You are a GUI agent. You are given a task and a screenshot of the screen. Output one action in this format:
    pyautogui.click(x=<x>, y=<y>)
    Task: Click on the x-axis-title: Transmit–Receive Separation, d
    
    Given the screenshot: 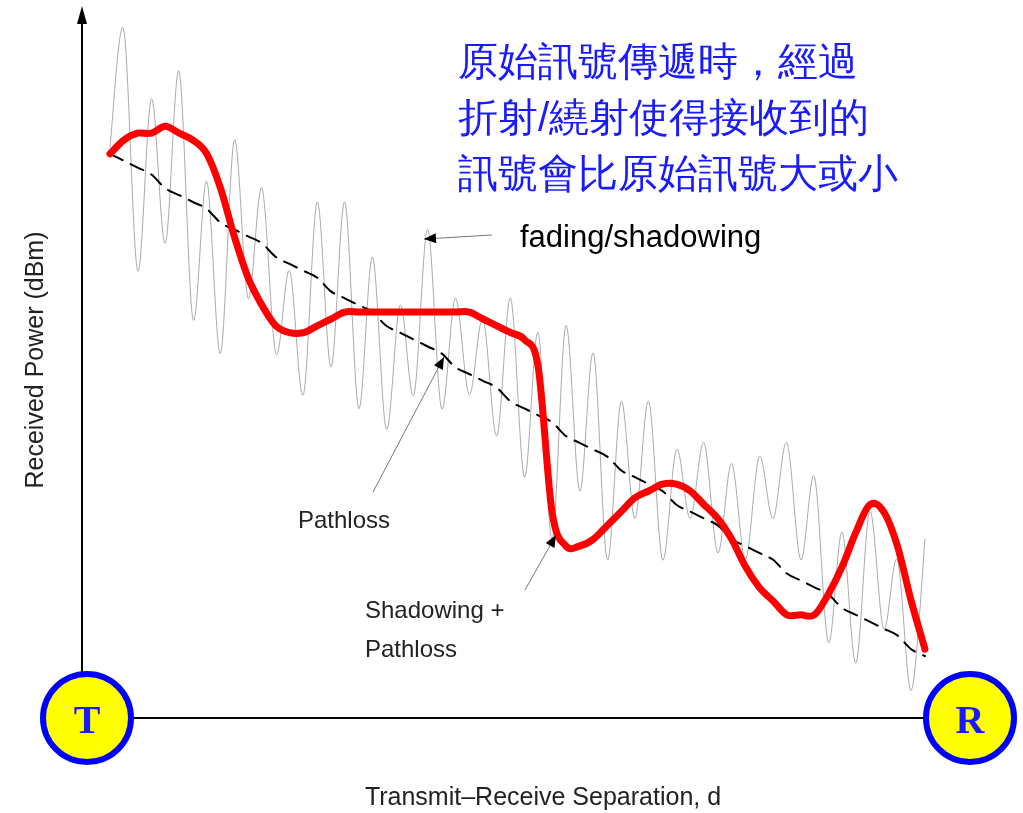 What is the action you would take?
    pyautogui.click(x=543, y=796)
    